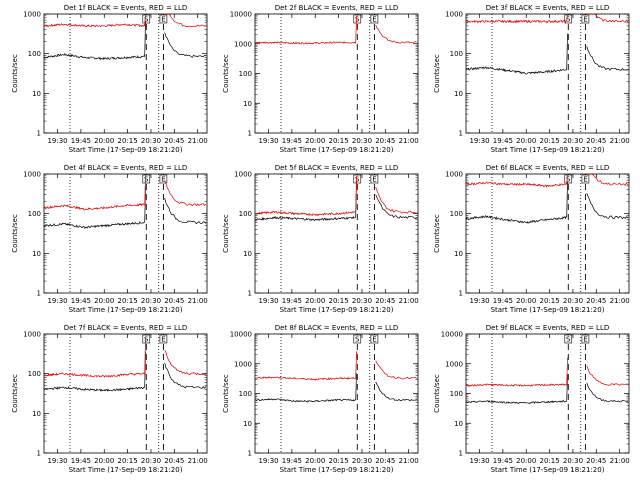 This screenshot has width=640, height=484. What do you see at coordinates (336, 168) in the screenshot?
I see `panel-title: Det 5f BLACK = Events, RED = LLD` at bounding box center [336, 168].